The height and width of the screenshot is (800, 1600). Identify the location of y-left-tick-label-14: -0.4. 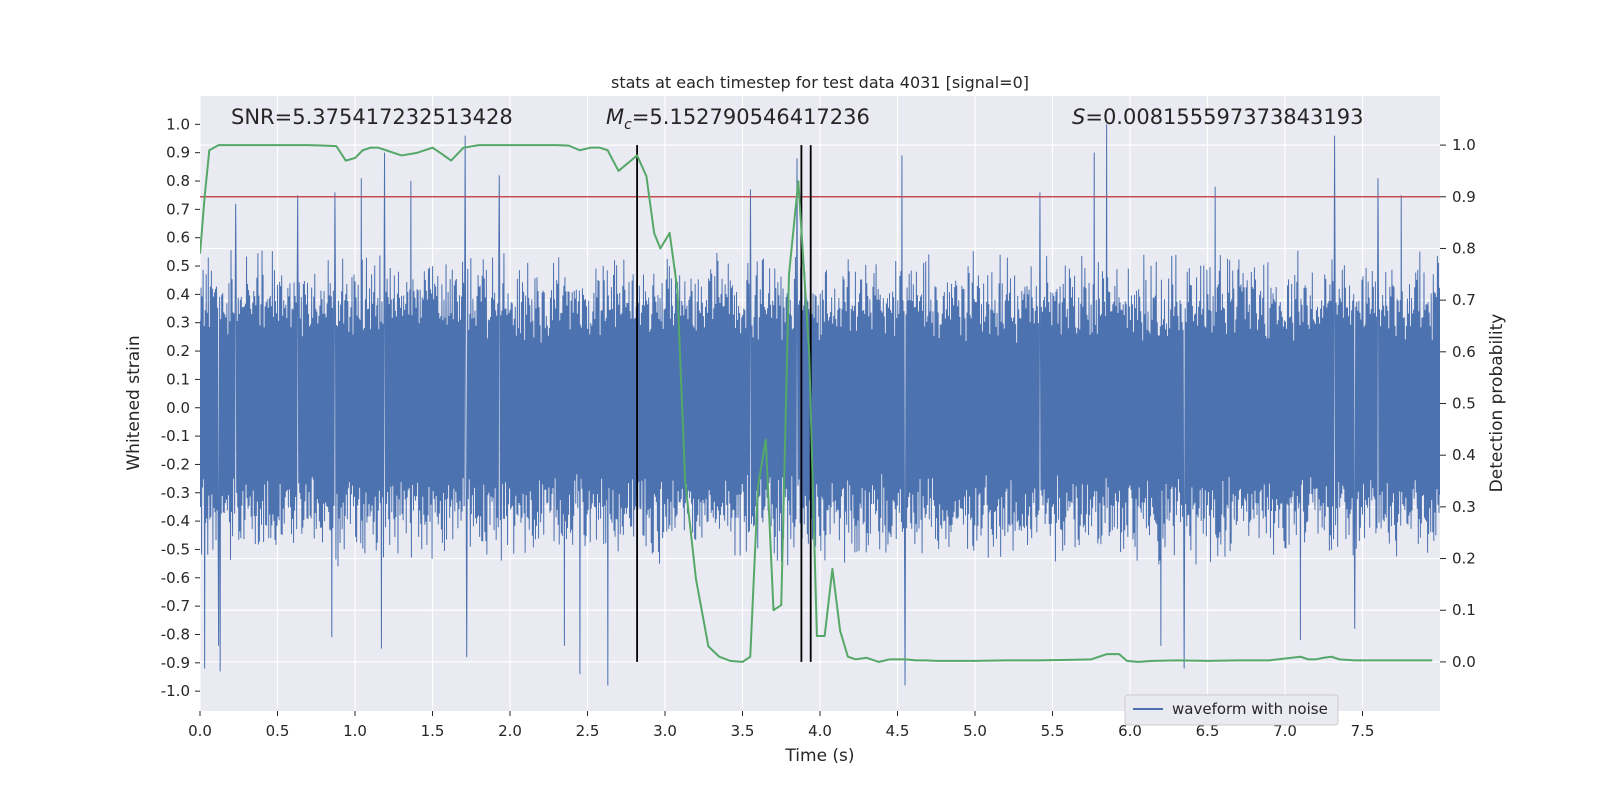
(175, 521).